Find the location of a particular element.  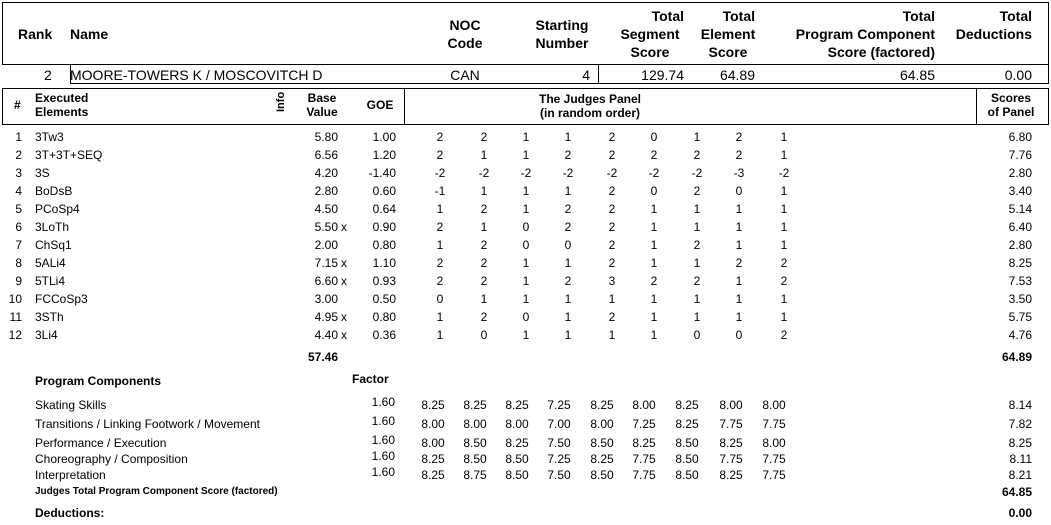

element-panel-score: 8.25 is located at coordinates (1020, 263).